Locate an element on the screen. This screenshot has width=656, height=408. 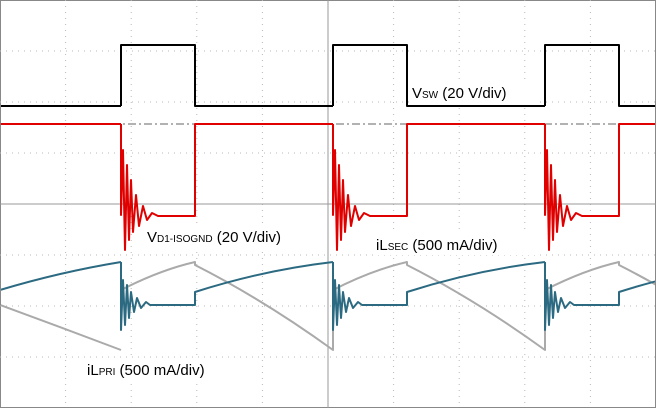
vsw-label: VSW (20 V/div) is located at coordinates (459, 93).